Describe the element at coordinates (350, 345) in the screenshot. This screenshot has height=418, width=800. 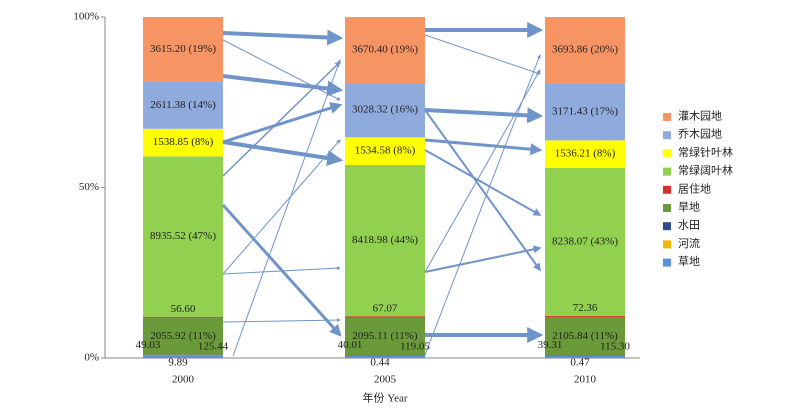
I see `value-label: 40.01` at that location.